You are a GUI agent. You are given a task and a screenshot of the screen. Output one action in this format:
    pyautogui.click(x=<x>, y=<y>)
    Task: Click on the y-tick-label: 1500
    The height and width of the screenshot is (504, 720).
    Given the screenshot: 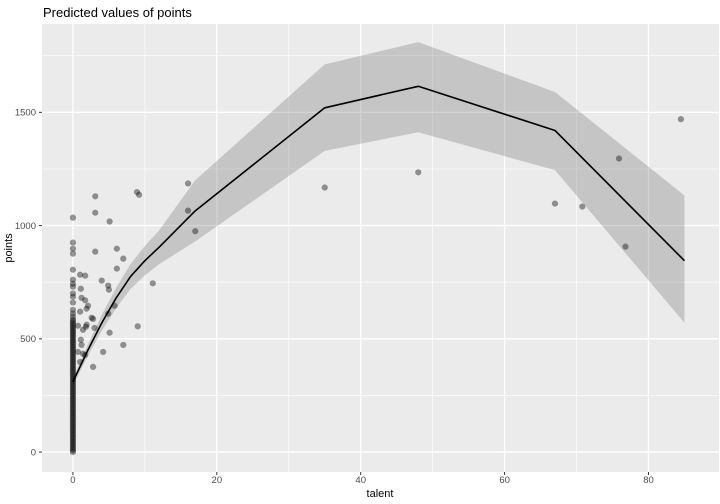 What is the action you would take?
    pyautogui.click(x=25, y=113)
    